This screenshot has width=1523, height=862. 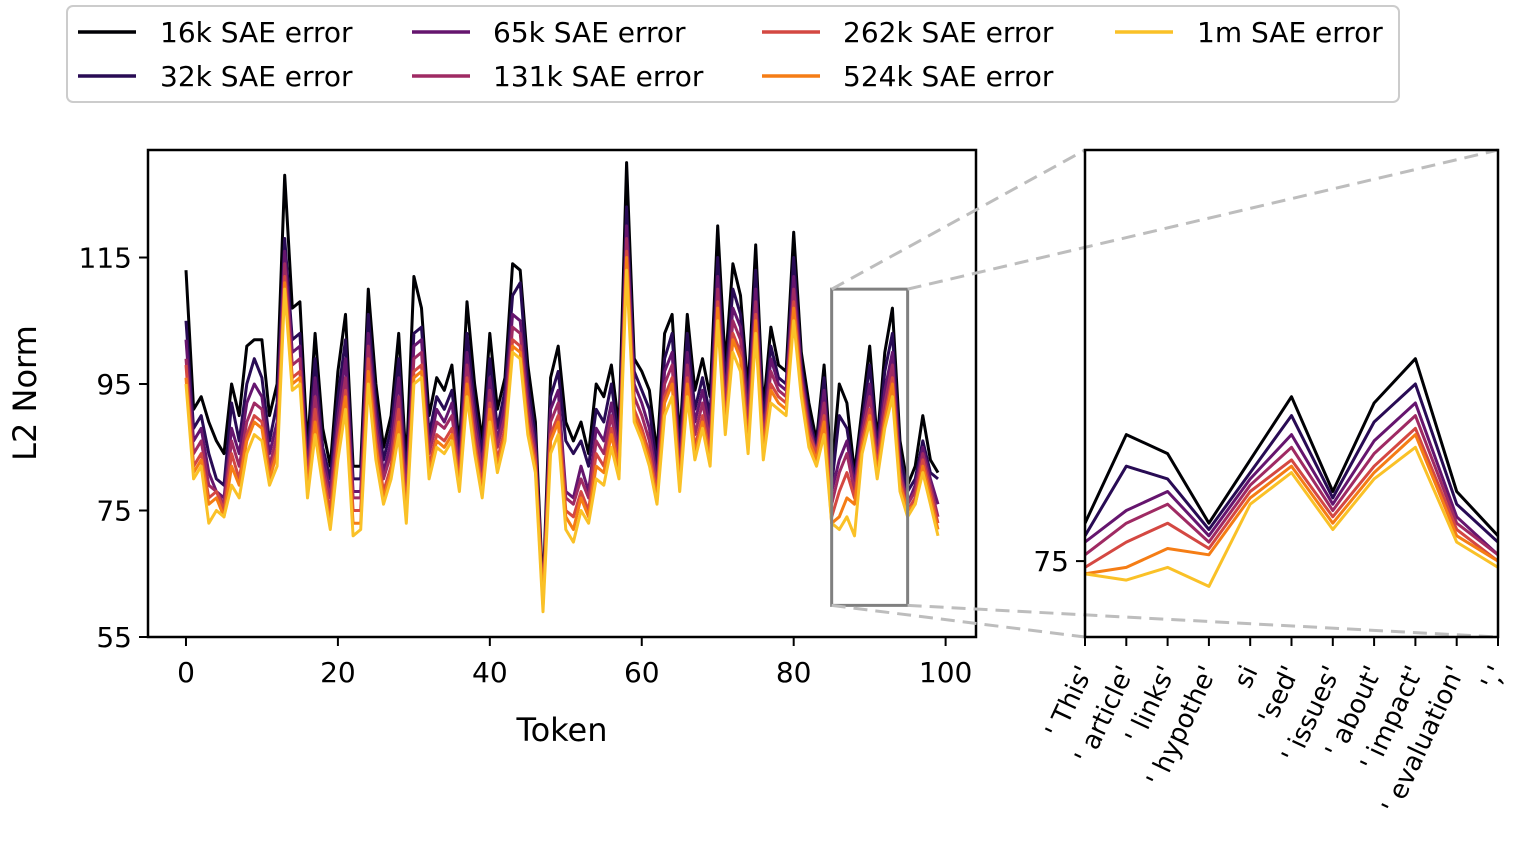 What do you see at coordinates (598, 76) in the screenshot?
I see `legend-label: 131k SAE error` at bounding box center [598, 76].